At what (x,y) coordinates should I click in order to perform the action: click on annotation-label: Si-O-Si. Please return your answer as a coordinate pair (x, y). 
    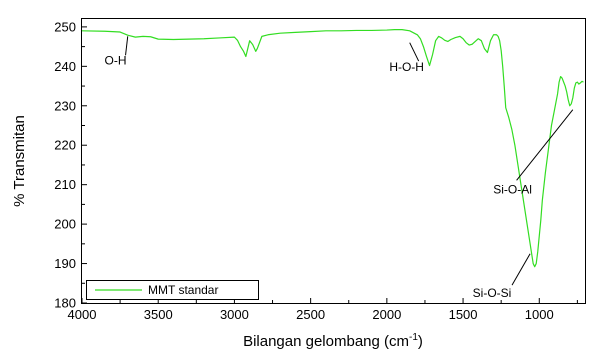
    Looking at the image, I should click on (492, 293).